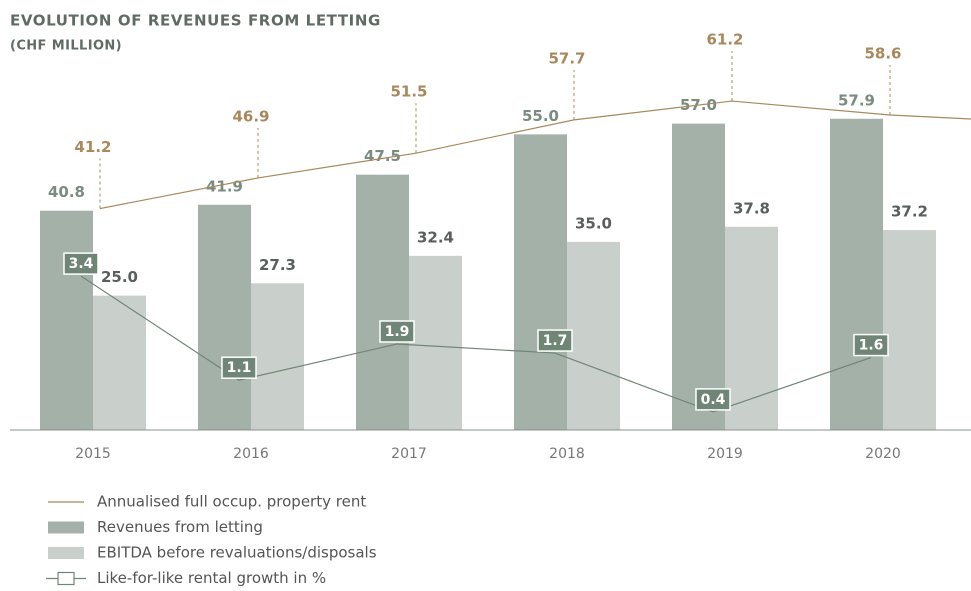 The width and height of the screenshot is (971, 591). What do you see at coordinates (724, 40) in the screenshot?
I see `rent-value-label: 61.2` at bounding box center [724, 40].